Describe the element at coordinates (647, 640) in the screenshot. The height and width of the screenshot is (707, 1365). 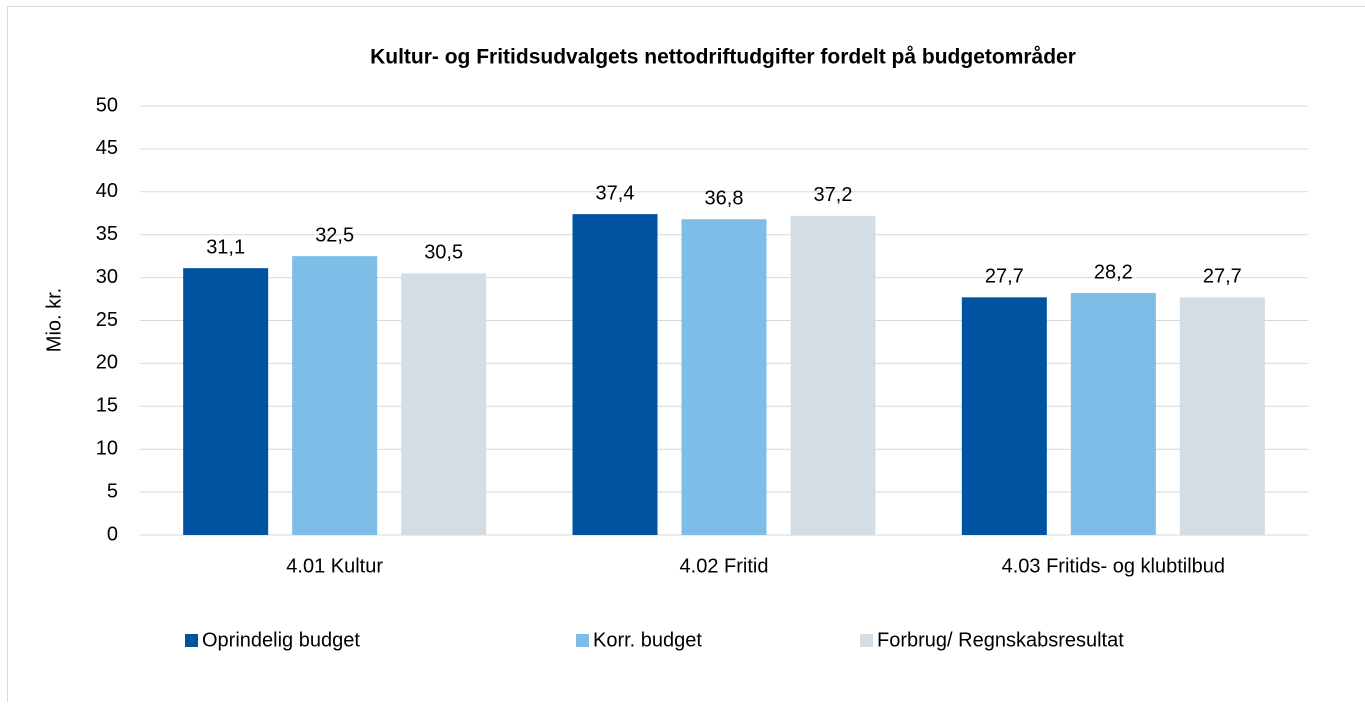
I see `legend-label: Korr. budget` at that location.